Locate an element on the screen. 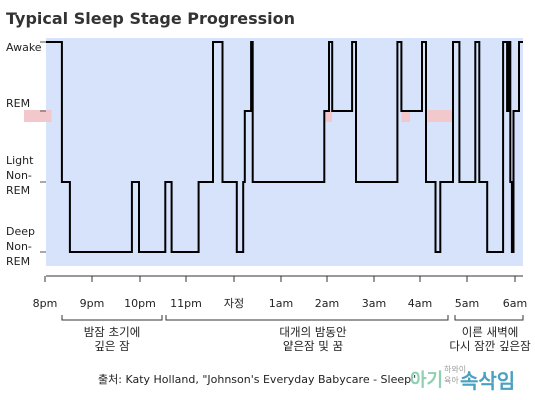  y-level-label: Light Non-REM is located at coordinates (20, 175).